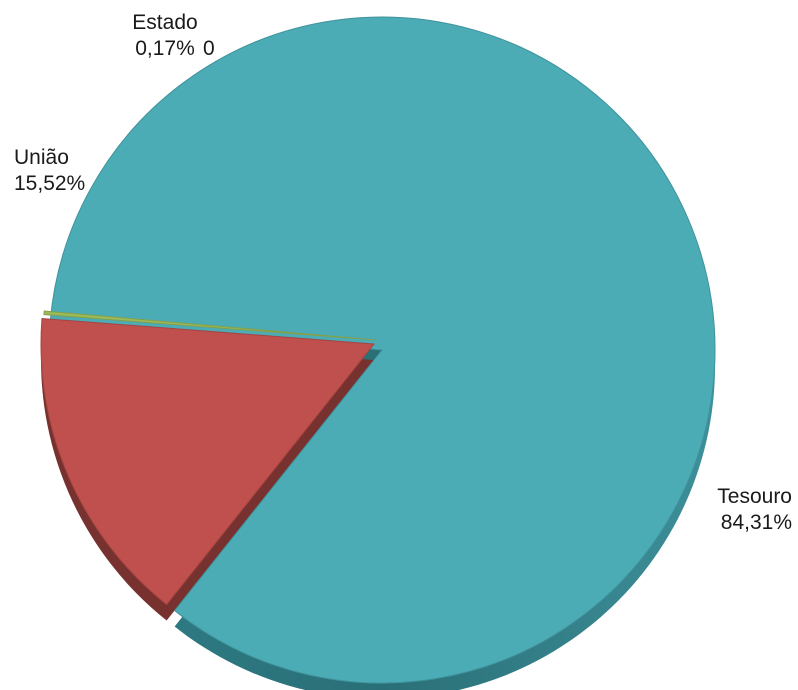 The width and height of the screenshot is (798, 690). What do you see at coordinates (209, 48) in the screenshot?
I see `slice-extra-label: 0` at bounding box center [209, 48].